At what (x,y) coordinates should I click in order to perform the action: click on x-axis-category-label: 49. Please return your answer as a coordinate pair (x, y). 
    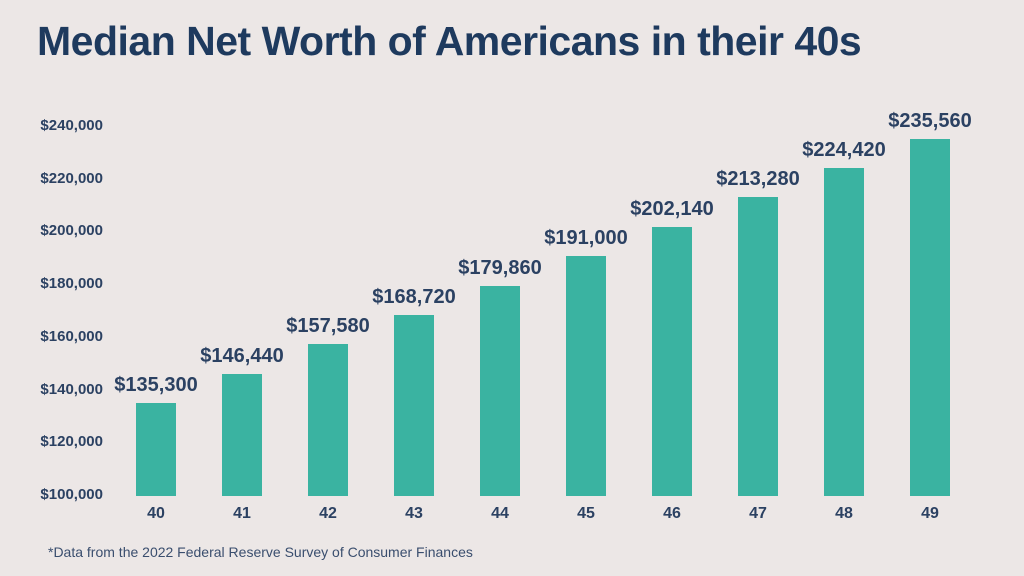
    Looking at the image, I should click on (930, 513).